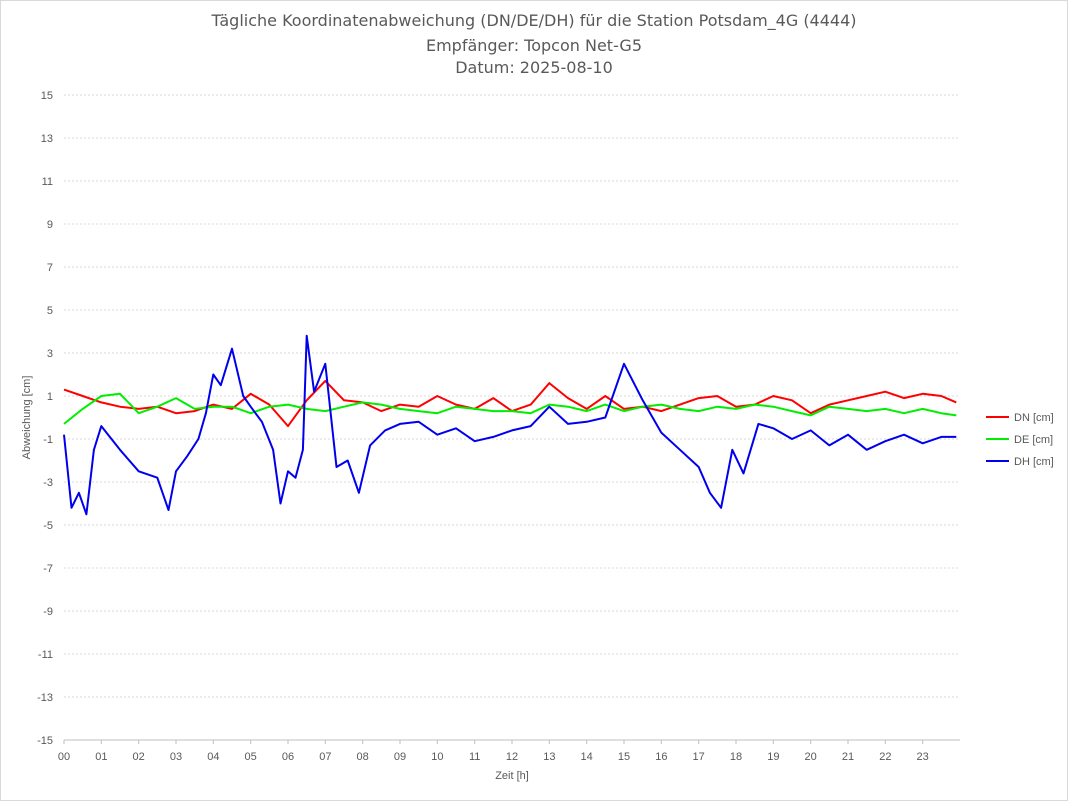 The image size is (1068, 801). What do you see at coordinates (885, 757) in the screenshot?
I see `x-tick-label: 22` at bounding box center [885, 757].